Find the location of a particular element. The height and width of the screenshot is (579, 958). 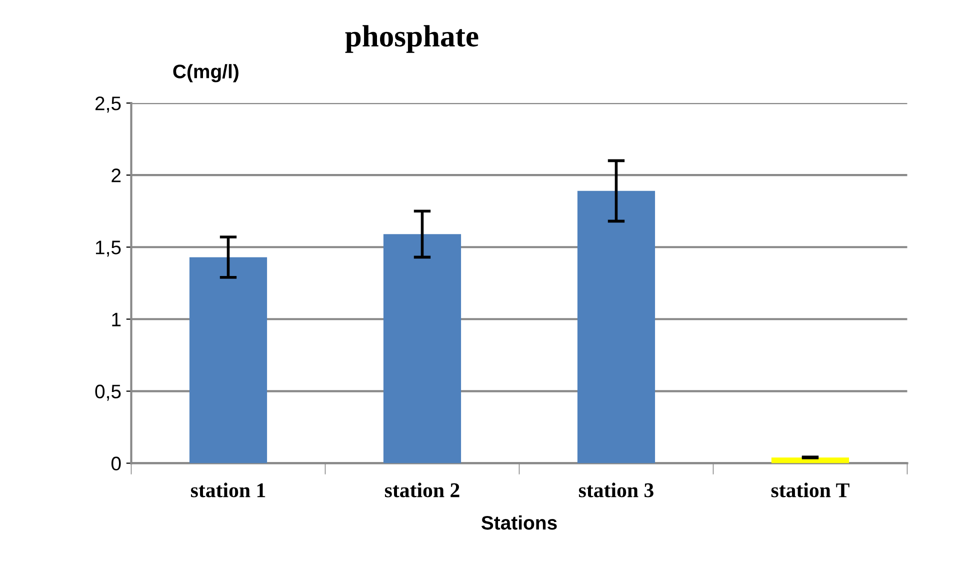

y-tick-label: 1,5 is located at coordinates (108, 248).